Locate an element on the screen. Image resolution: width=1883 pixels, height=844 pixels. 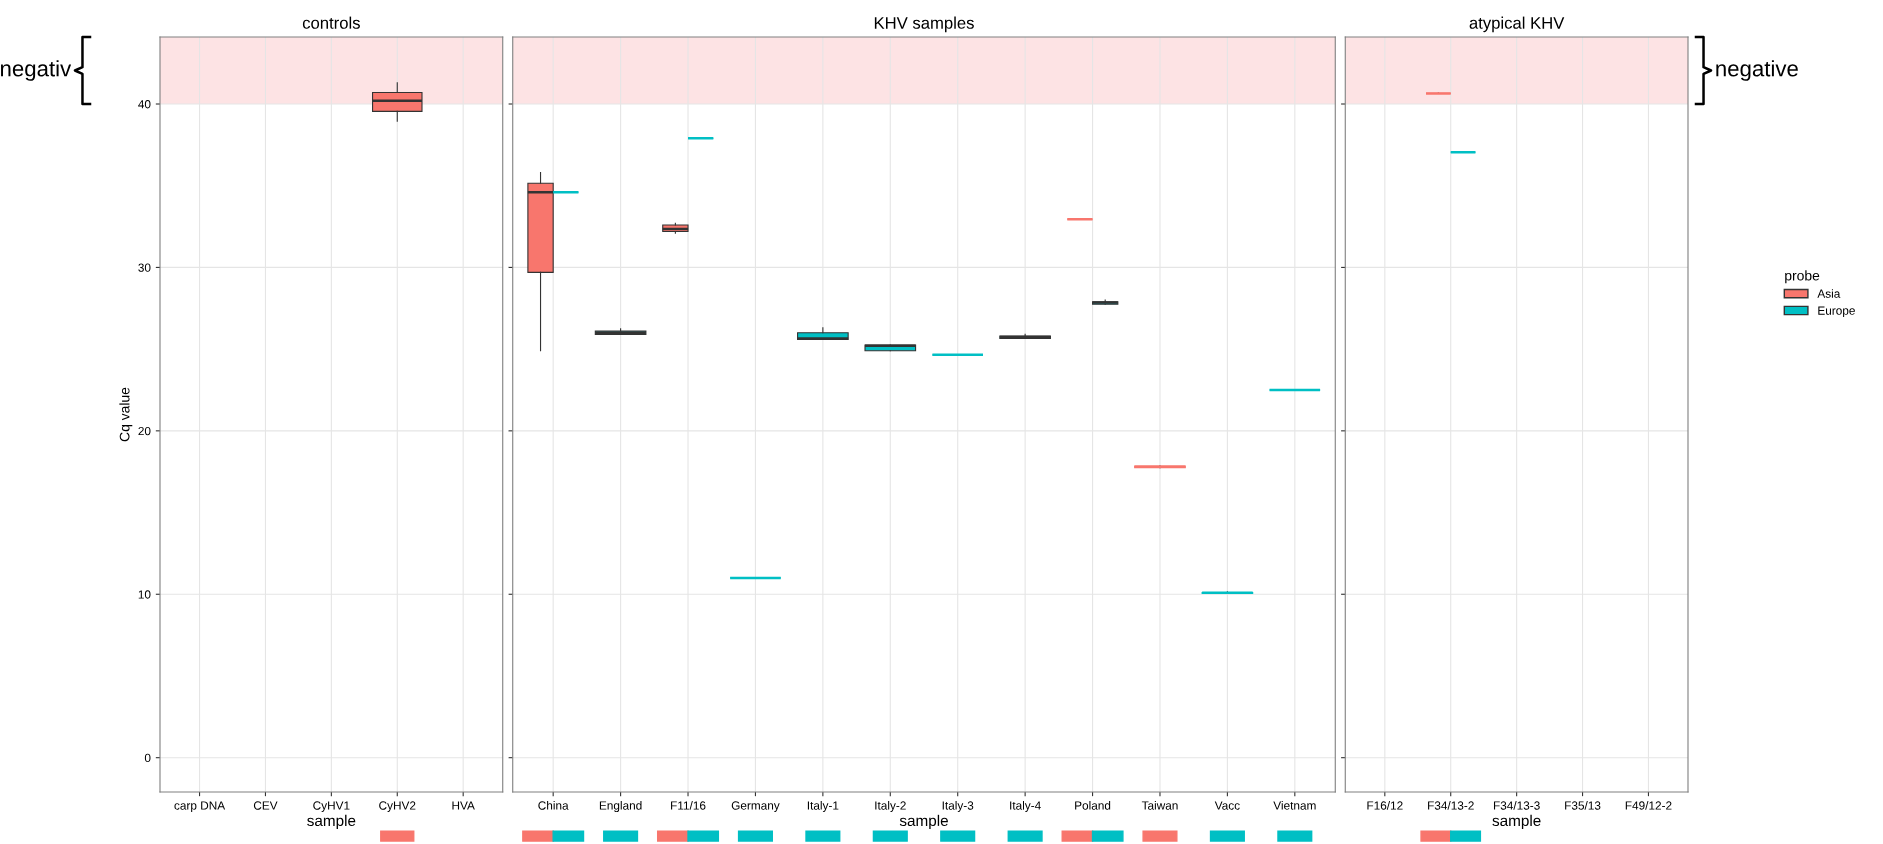
x-tick-label: Vietnam is located at coordinates (1294, 805).